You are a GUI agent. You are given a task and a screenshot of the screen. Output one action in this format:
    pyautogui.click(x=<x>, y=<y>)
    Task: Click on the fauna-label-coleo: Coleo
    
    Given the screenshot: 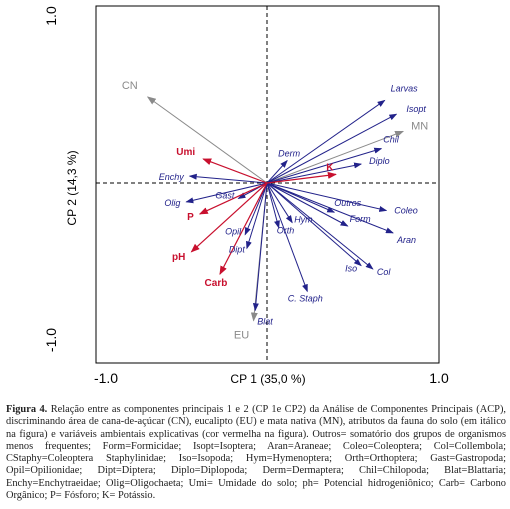 What is the action you would take?
    pyautogui.click(x=406, y=211)
    